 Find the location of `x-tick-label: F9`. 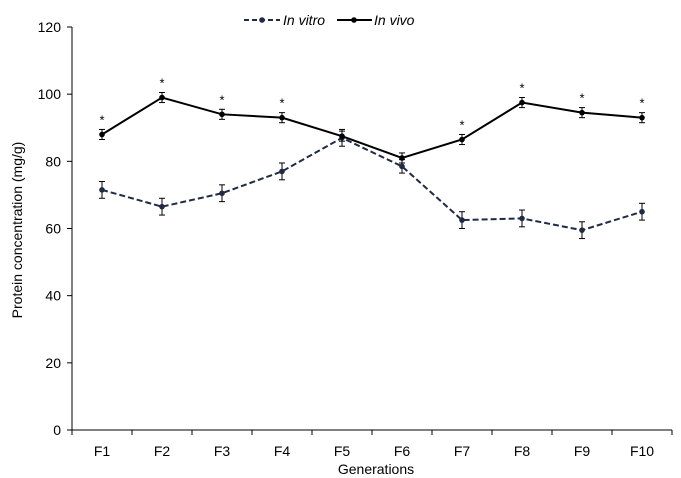

x-tick-label: F9 is located at coordinates (582, 451).